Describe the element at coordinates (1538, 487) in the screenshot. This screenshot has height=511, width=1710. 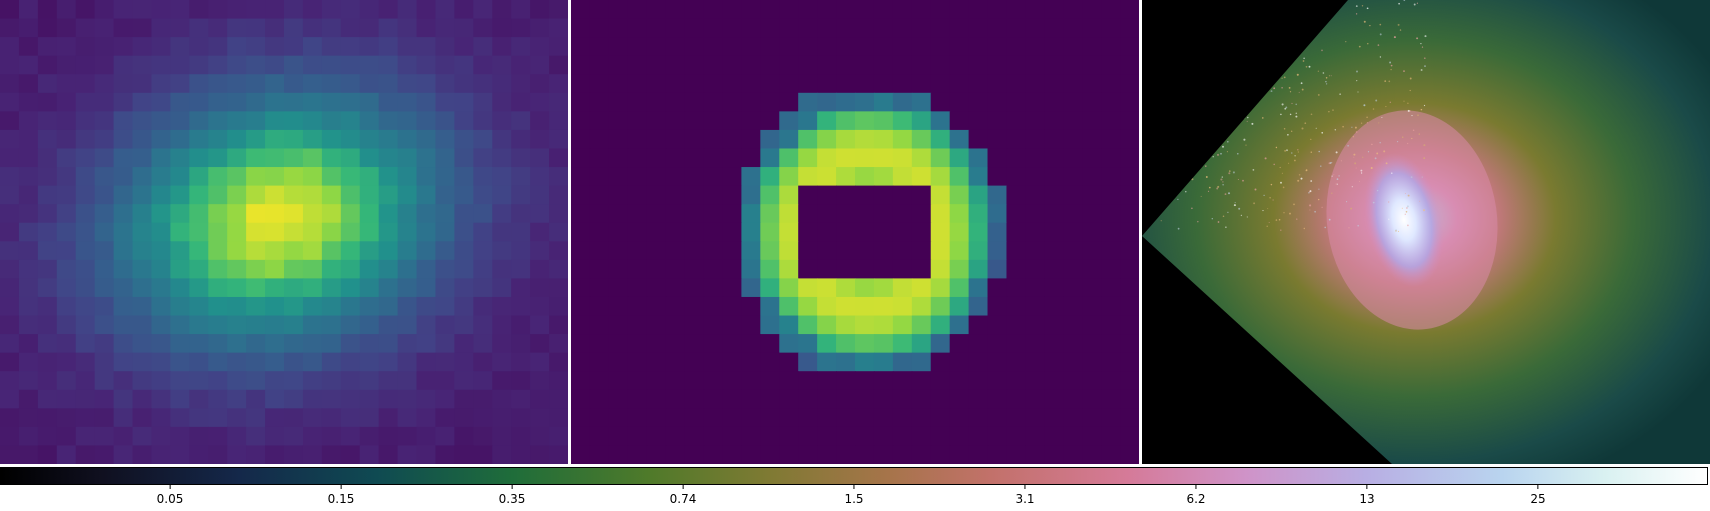
I see `tick-mark` at that location.